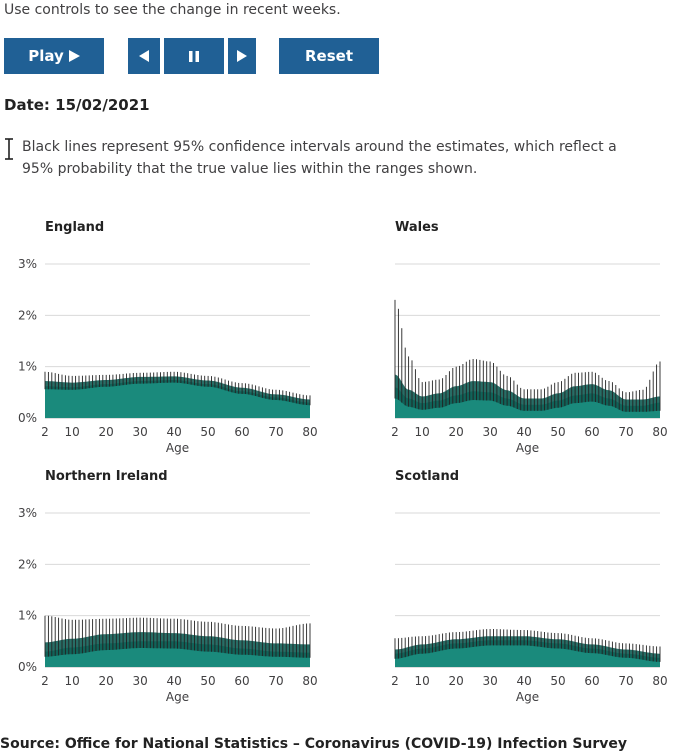  I want to click on chart-panel-0: England 0% 1% 2% 3% 2 10 20 30 40 50 60 70 80 Age, so click(168, 337).